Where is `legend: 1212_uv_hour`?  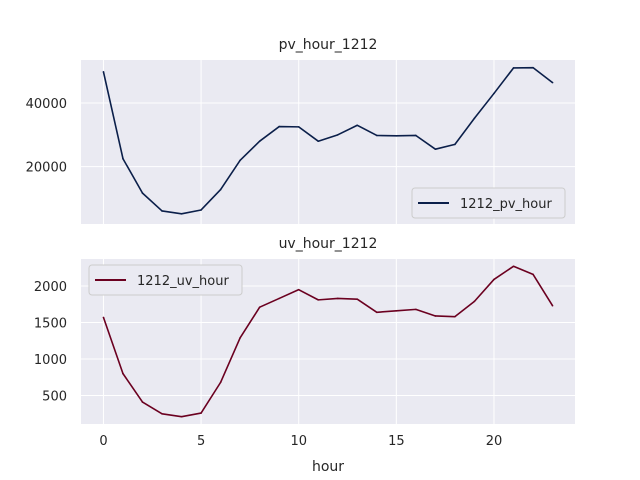 legend: 1212_uv_hour is located at coordinates (165, 280).